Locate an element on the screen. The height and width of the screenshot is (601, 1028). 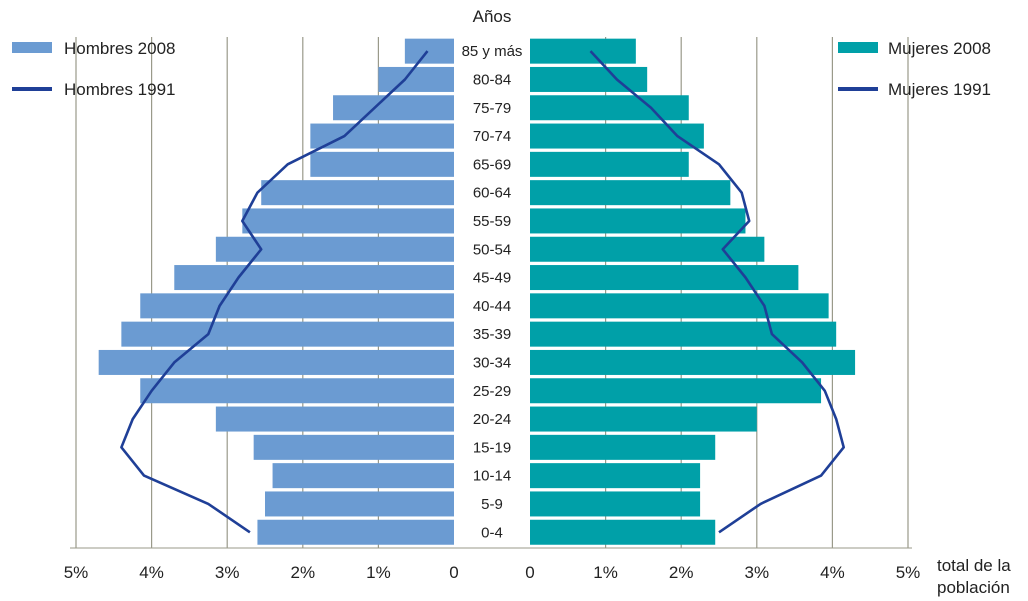
age-label-30-34: 30-34 is located at coordinates (492, 362).